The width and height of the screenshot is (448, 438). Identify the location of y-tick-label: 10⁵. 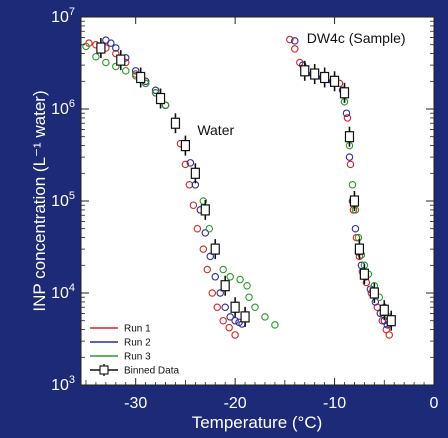
(63, 200).